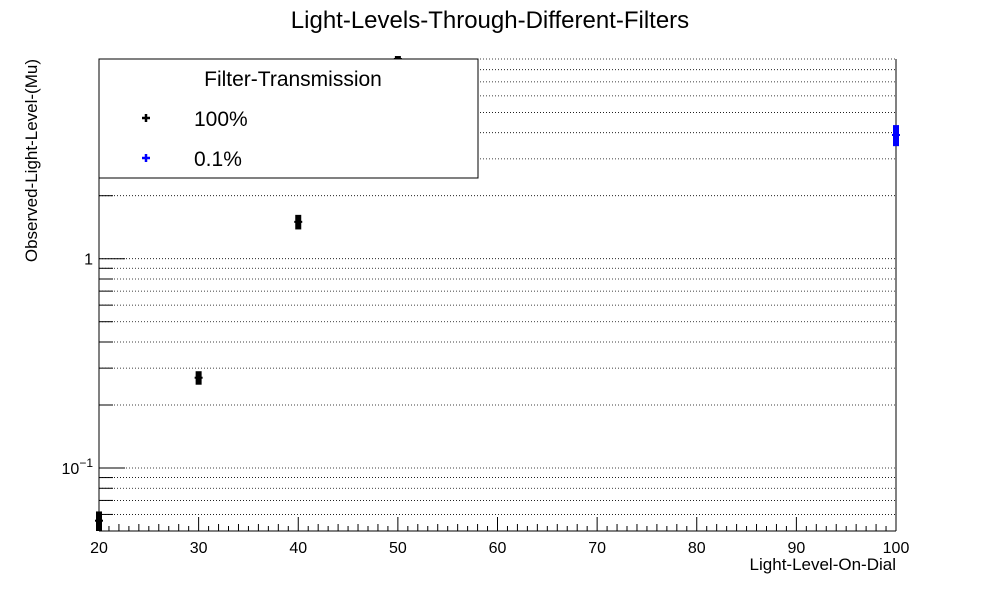 Image resolution: width=996 pixels, height=590 pixels. I want to click on legend-label: 0.1%, so click(218, 159).